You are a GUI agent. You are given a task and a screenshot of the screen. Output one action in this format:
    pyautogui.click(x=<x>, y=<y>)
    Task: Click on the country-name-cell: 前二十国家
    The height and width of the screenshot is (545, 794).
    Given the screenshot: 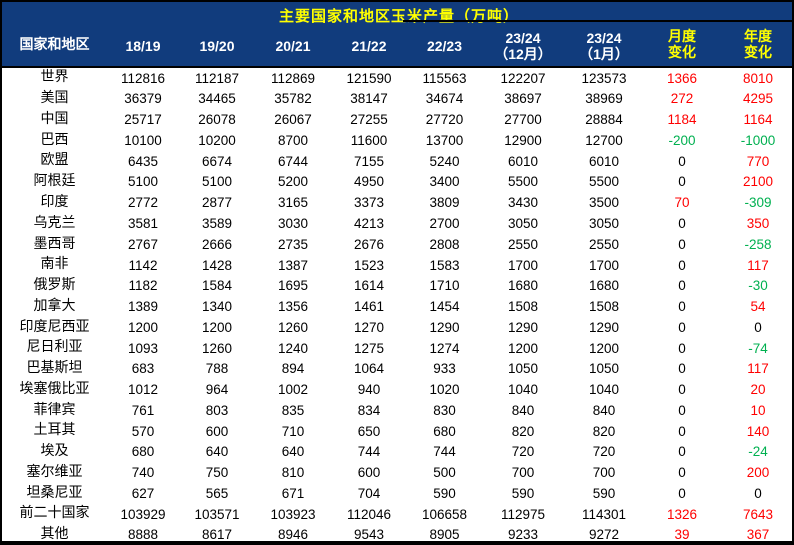 What is the action you would take?
    pyautogui.click(x=54, y=514)
    